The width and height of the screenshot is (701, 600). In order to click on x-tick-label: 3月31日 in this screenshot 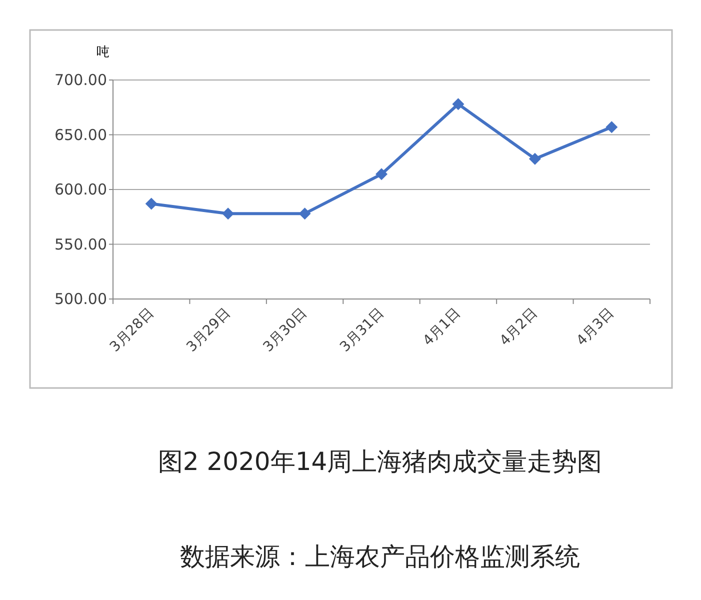, I will do `click(362, 330)`.